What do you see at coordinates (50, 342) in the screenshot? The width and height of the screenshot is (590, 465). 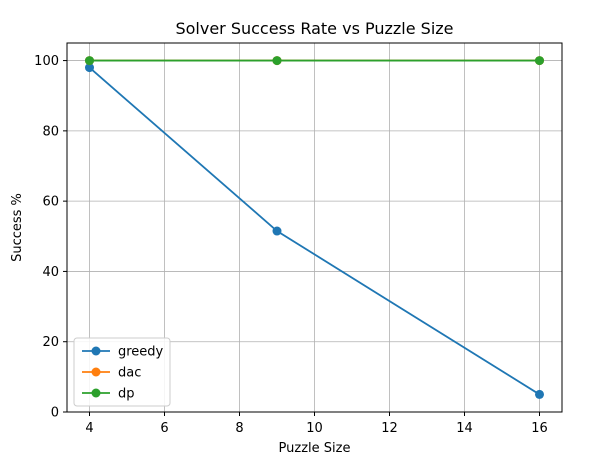 I see `y-tick-label: 20` at bounding box center [50, 342].